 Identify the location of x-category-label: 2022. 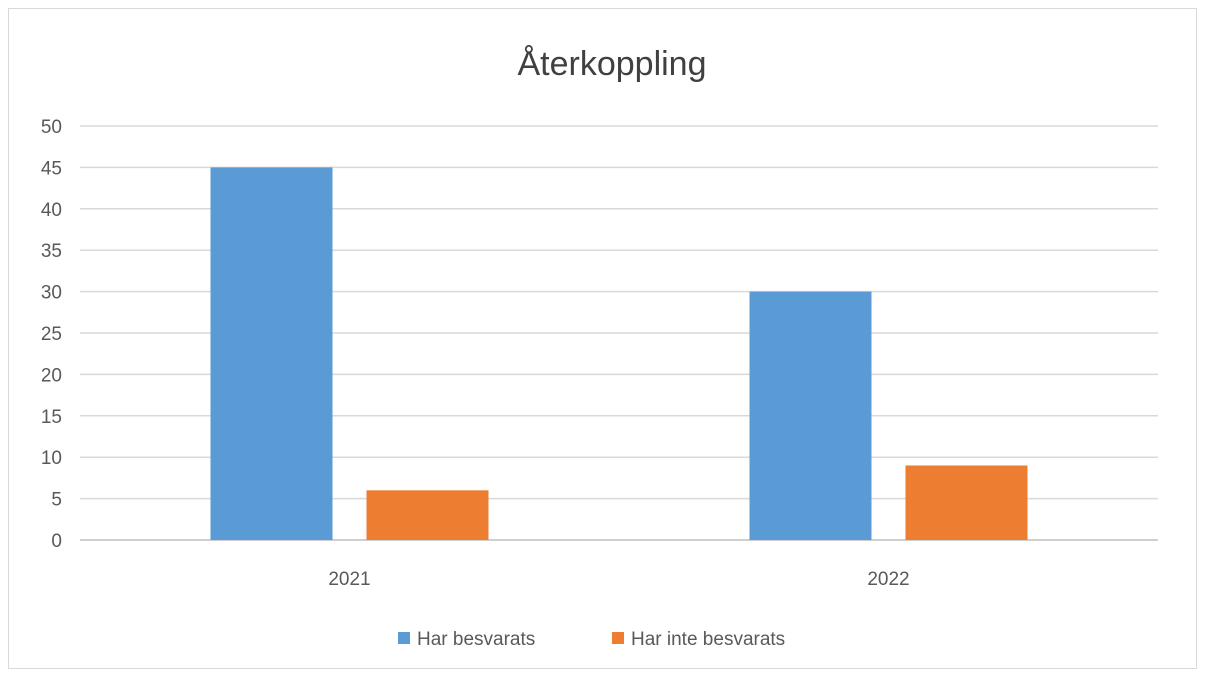
(888, 579).